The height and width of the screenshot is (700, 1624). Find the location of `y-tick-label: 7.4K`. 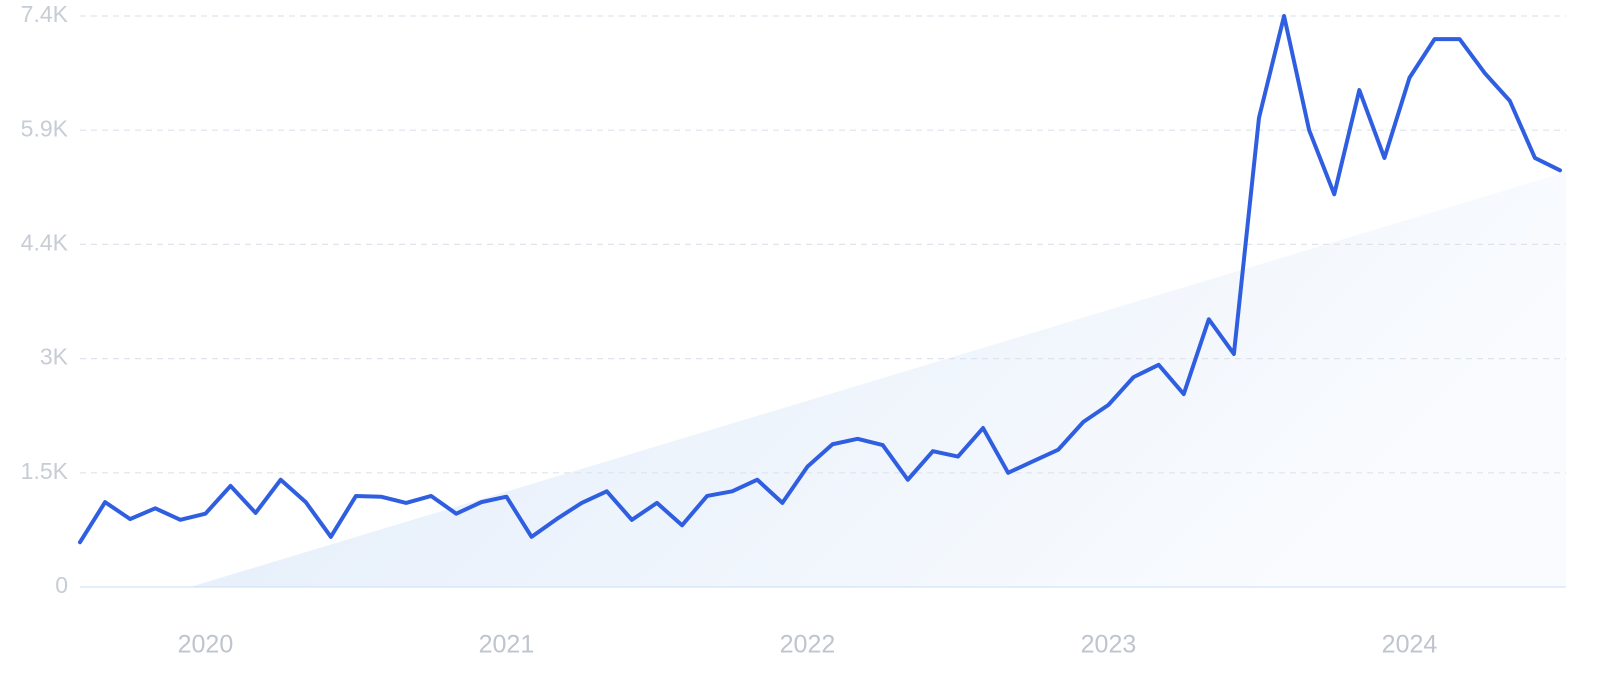

y-tick-label: 7.4K is located at coordinates (45, 14).